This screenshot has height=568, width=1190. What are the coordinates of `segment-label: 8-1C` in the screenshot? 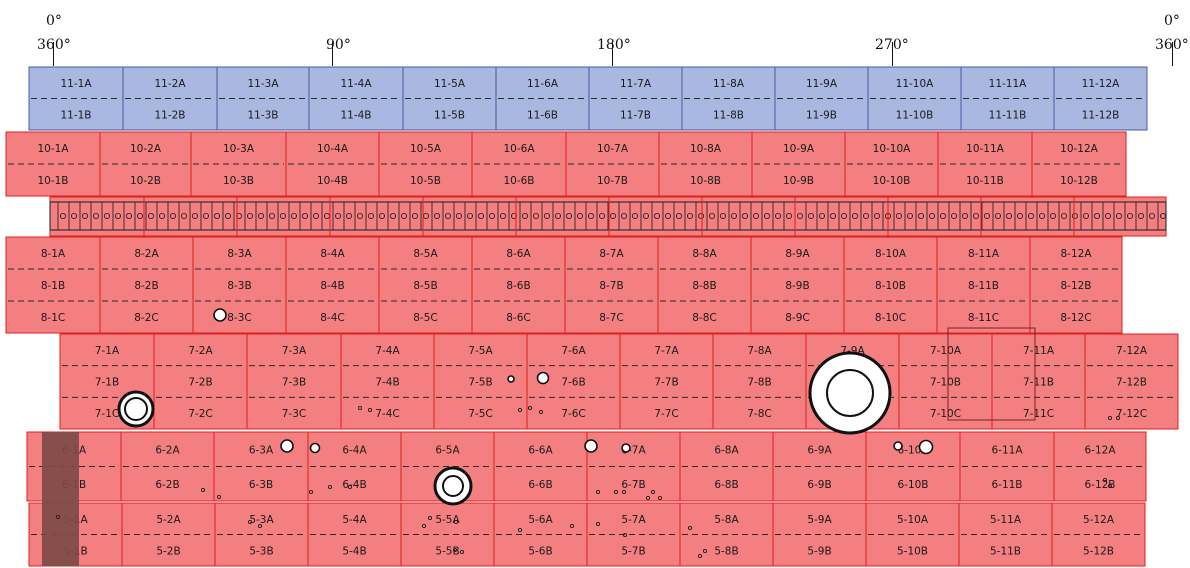 It's located at (53, 318).